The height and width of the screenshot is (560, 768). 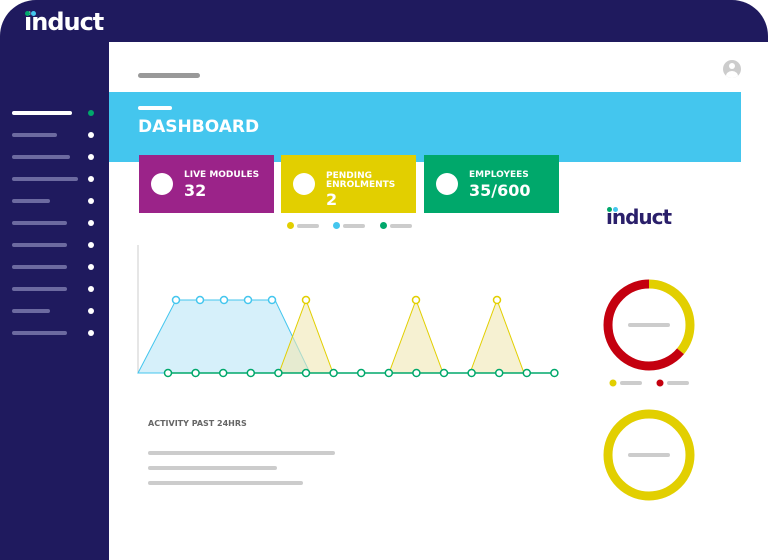 I want to click on induct-logo: induct, so click(x=64, y=22).